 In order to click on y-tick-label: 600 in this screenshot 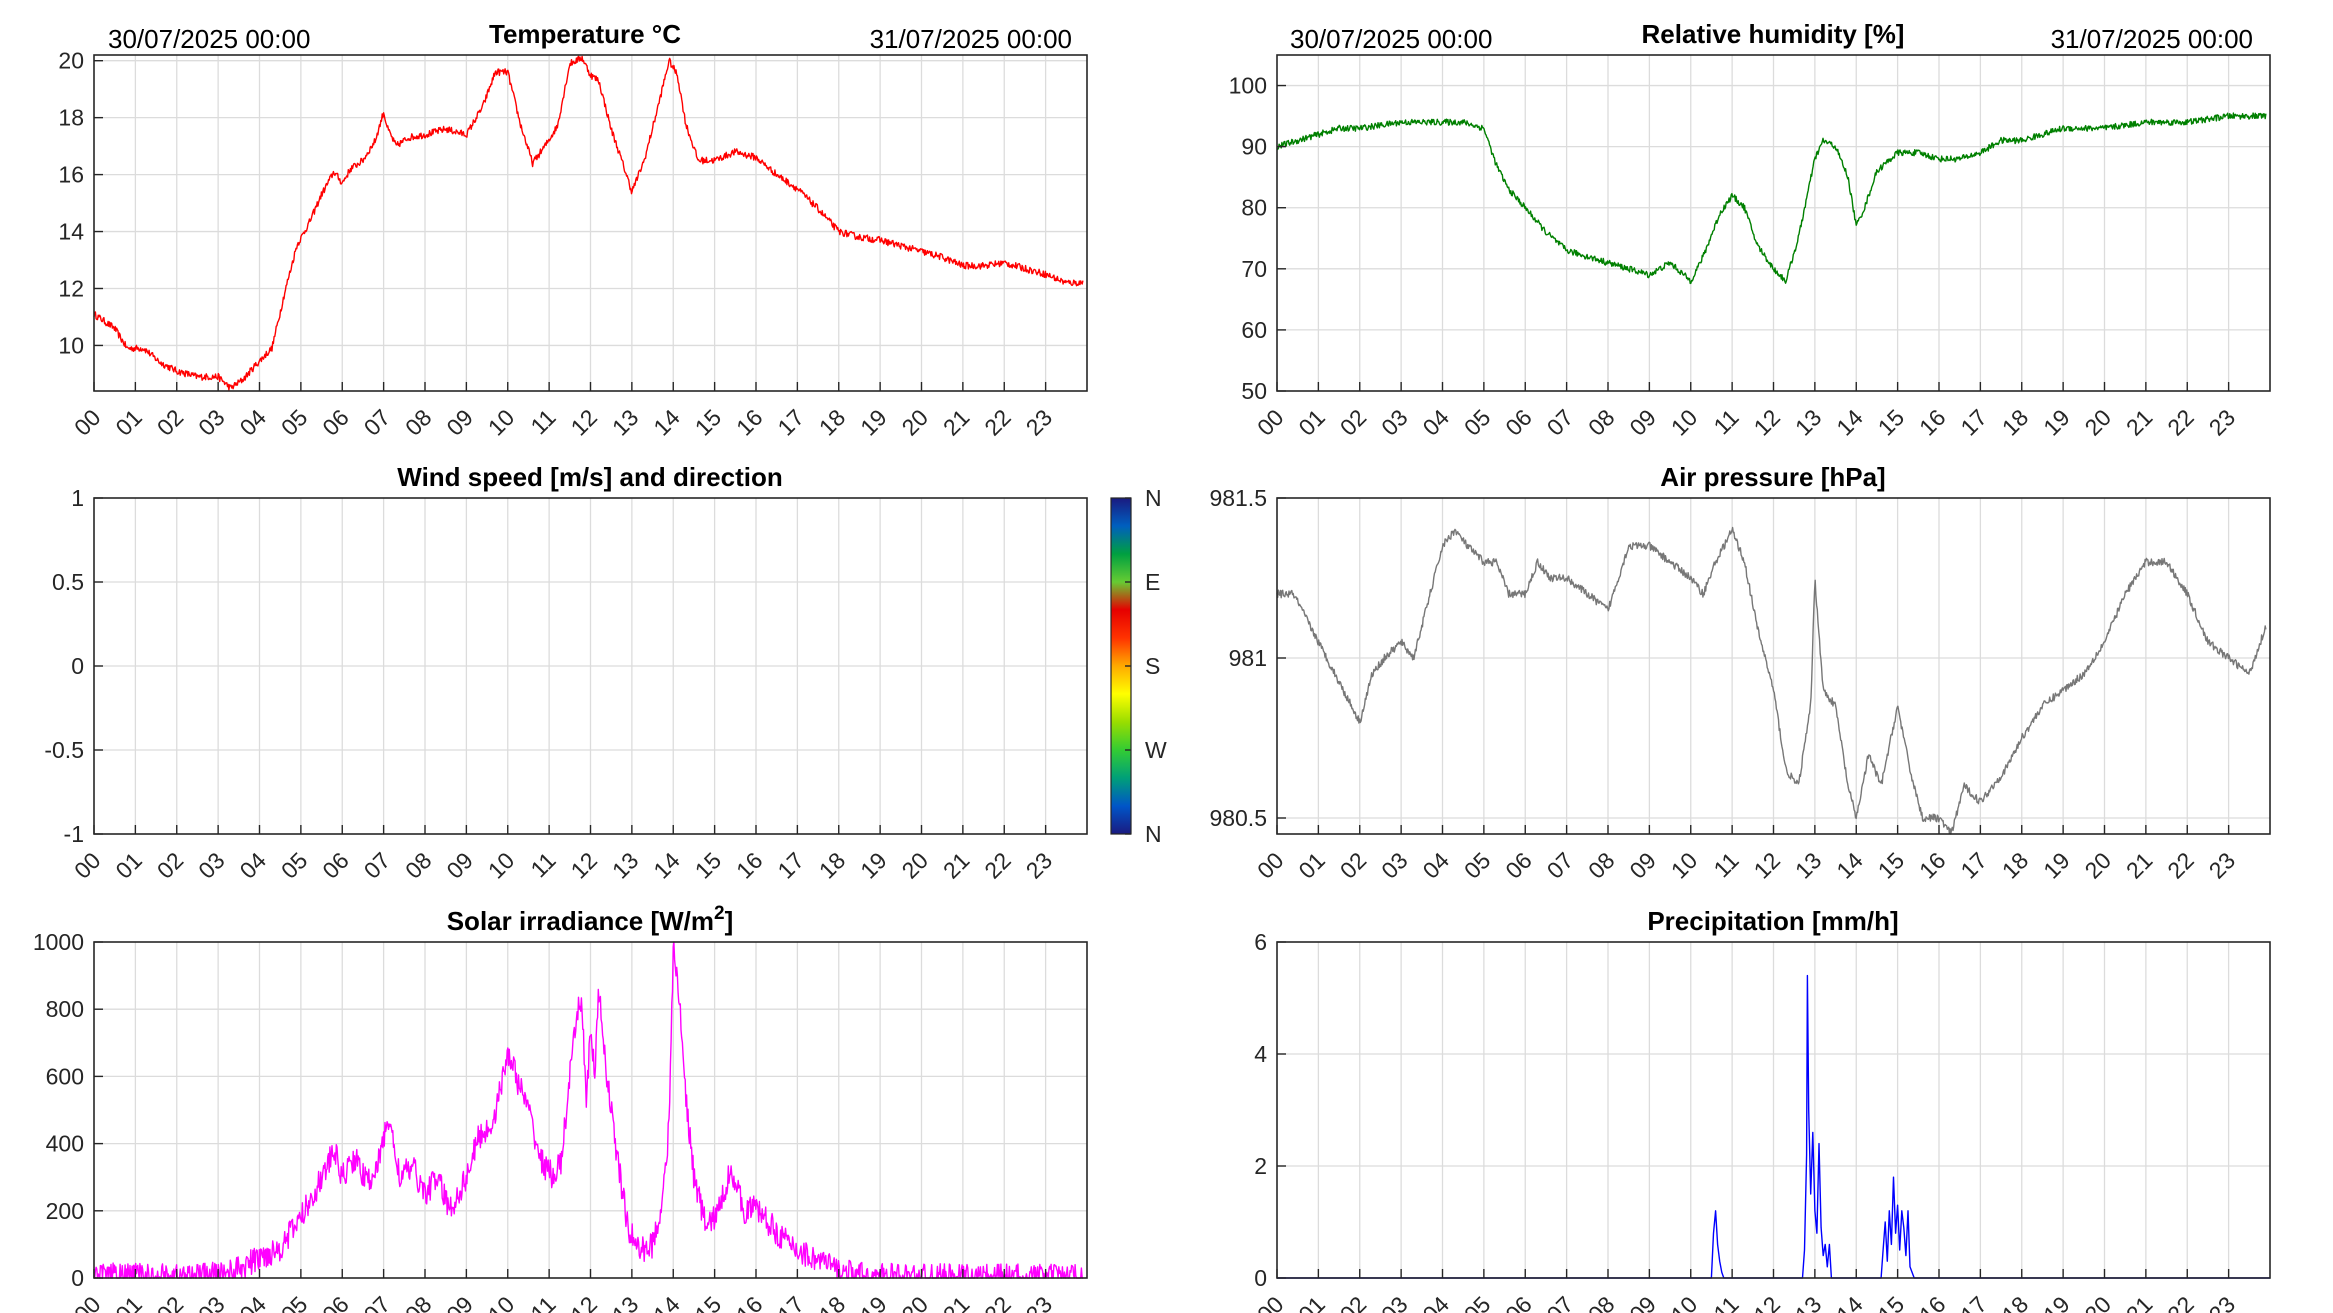, I will do `click(65, 1076)`.